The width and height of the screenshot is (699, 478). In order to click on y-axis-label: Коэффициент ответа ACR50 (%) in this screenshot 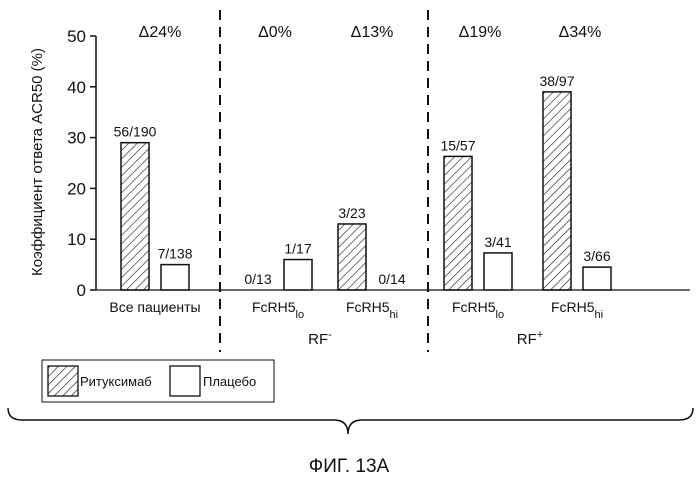, I will do `click(37, 162)`.